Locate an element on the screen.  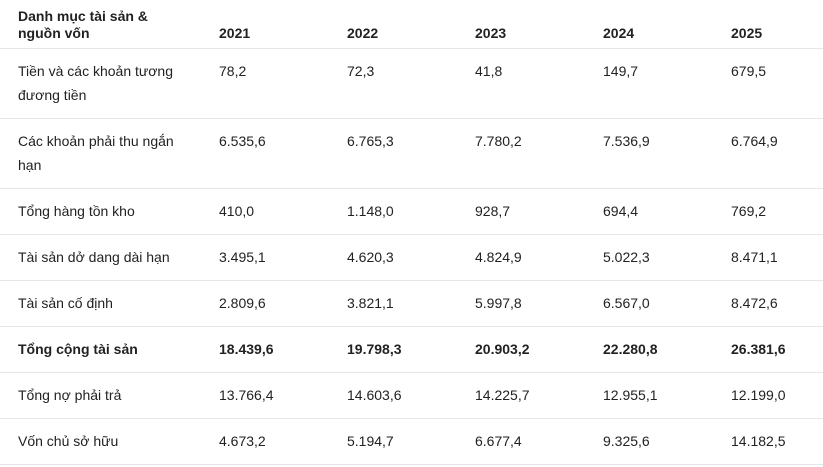
value: 4.824,9 is located at coordinates (498, 257).